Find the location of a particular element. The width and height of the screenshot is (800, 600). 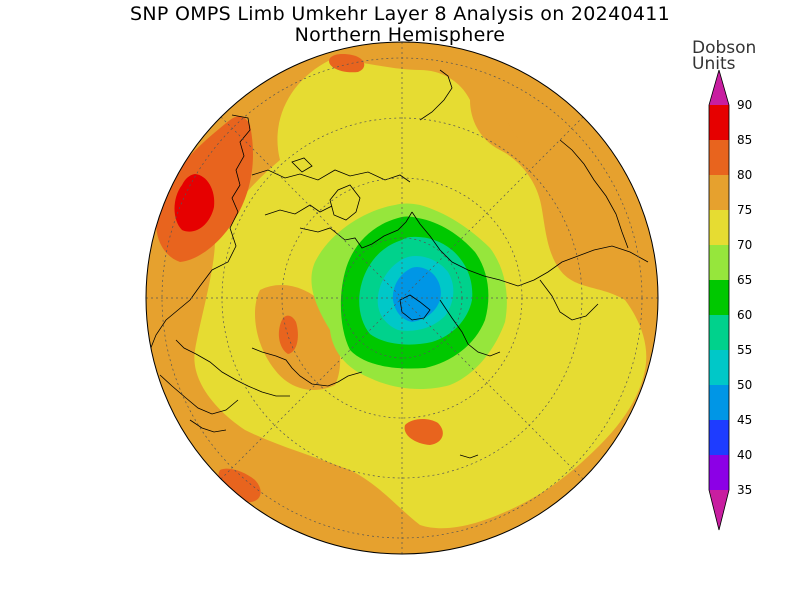

colorbar-label: 90 is located at coordinates (744, 105).